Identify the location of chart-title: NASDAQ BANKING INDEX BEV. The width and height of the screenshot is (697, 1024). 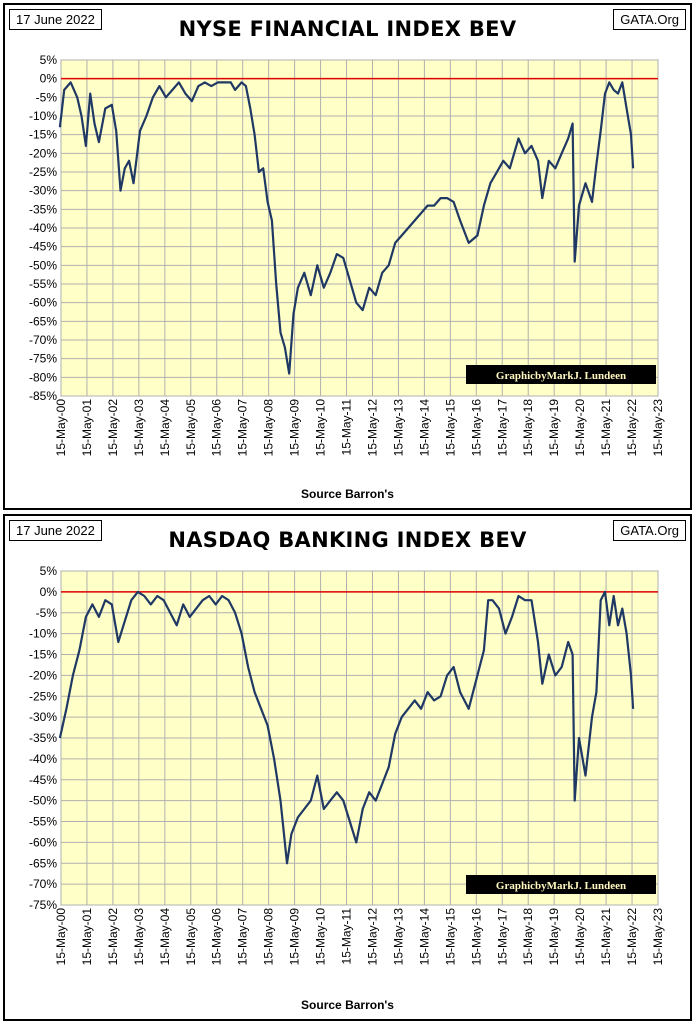
(347, 540).